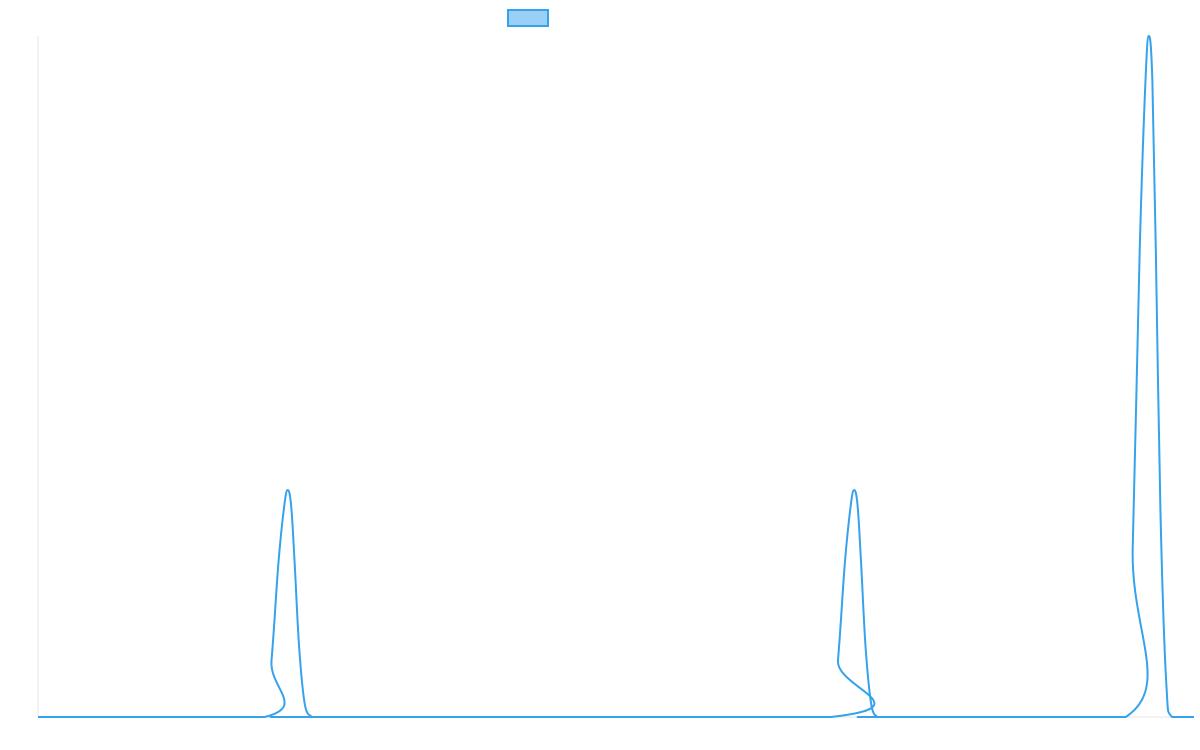 The width and height of the screenshot is (1200, 750). I want to click on legend, so click(528, 18).